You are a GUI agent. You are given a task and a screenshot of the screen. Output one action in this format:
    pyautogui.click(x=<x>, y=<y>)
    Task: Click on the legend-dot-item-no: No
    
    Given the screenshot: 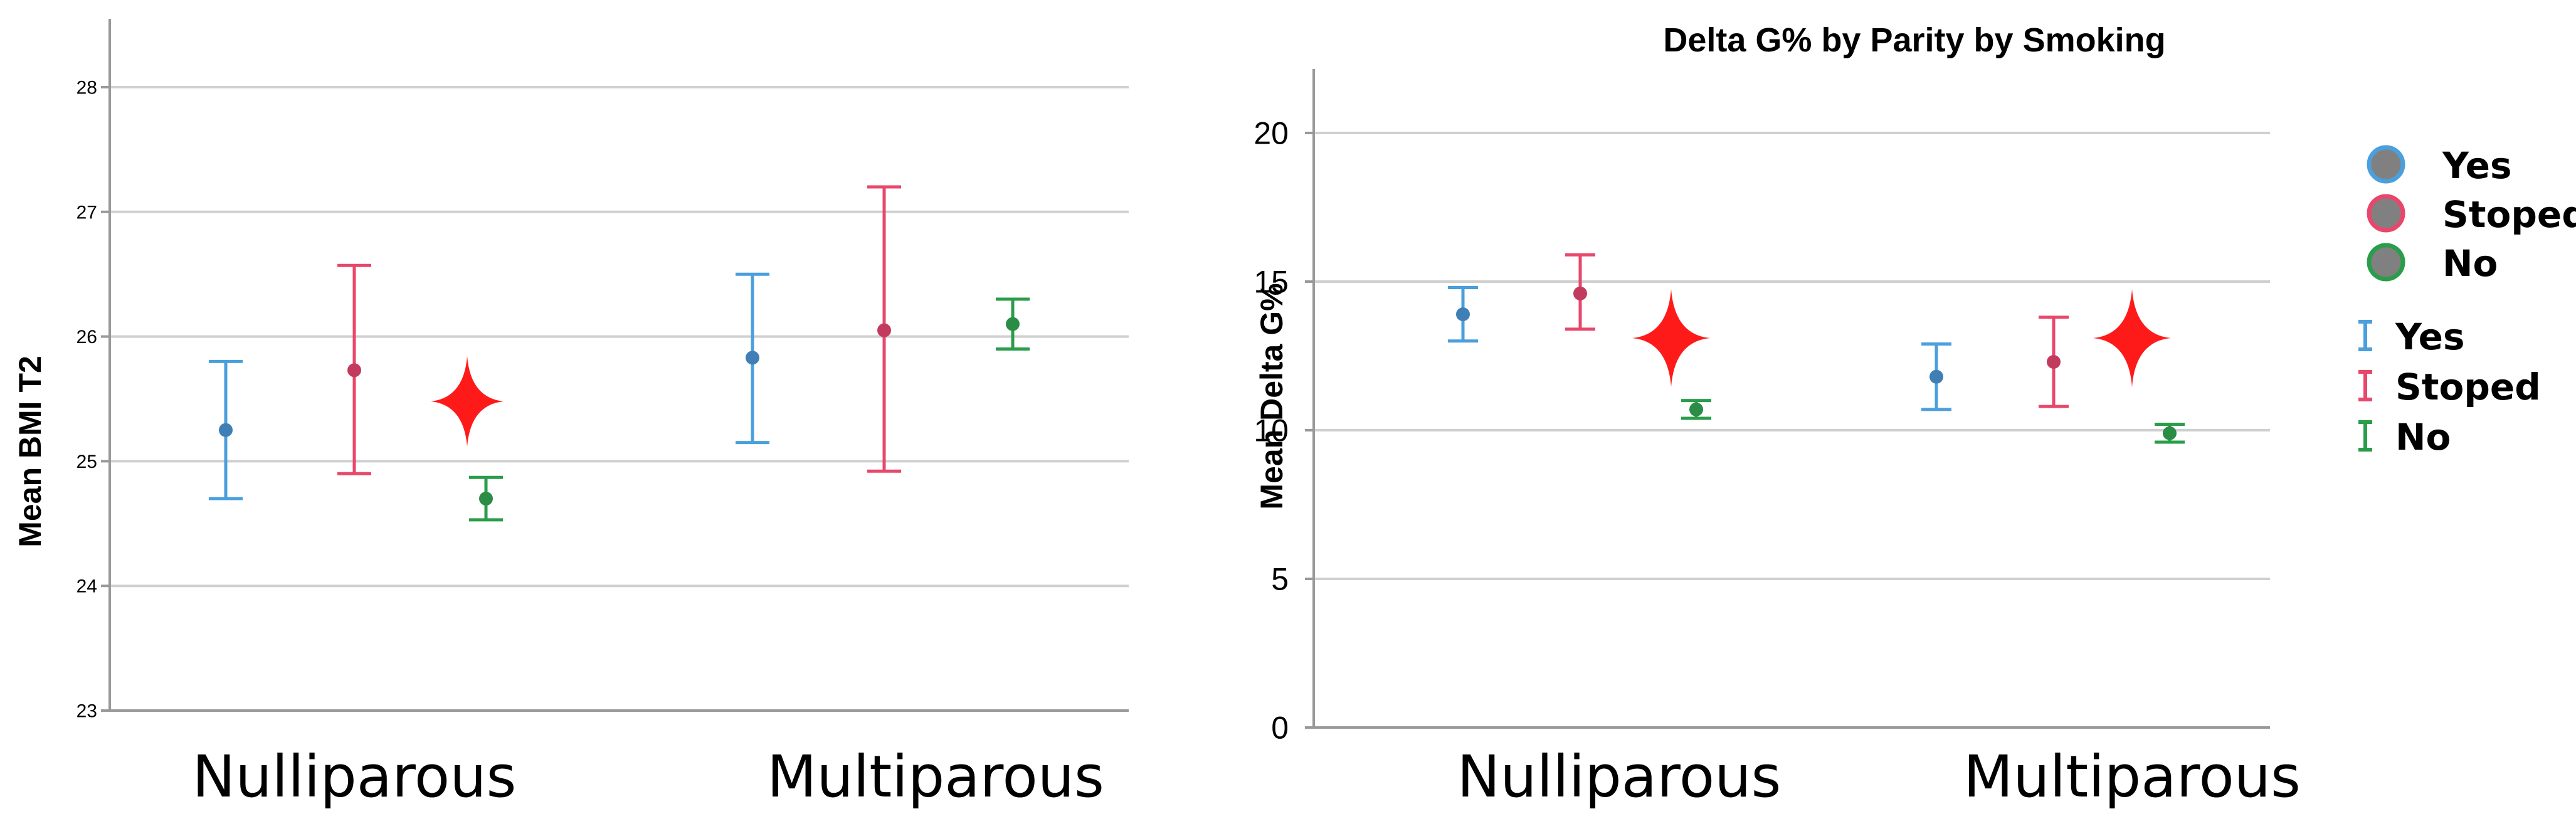 What is the action you would take?
    pyautogui.click(x=2432, y=263)
    